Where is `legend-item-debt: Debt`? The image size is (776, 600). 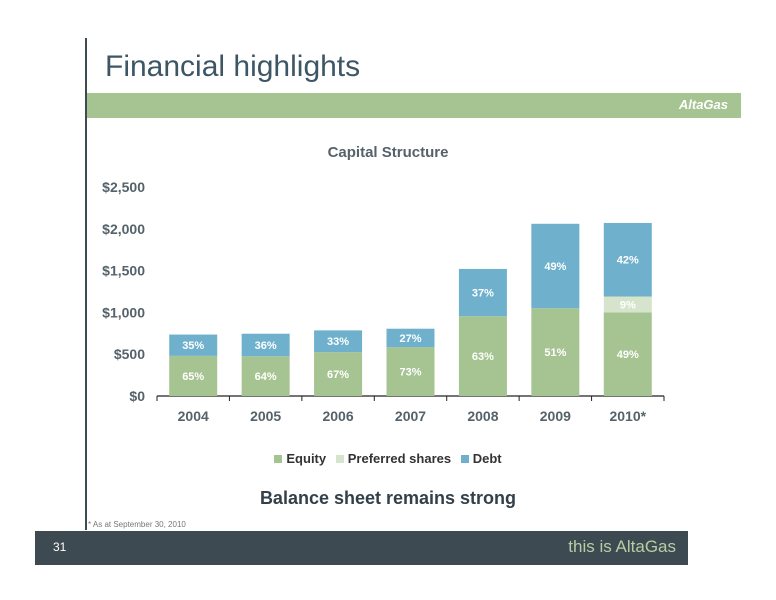 legend-item-debt: Debt is located at coordinates (481, 458).